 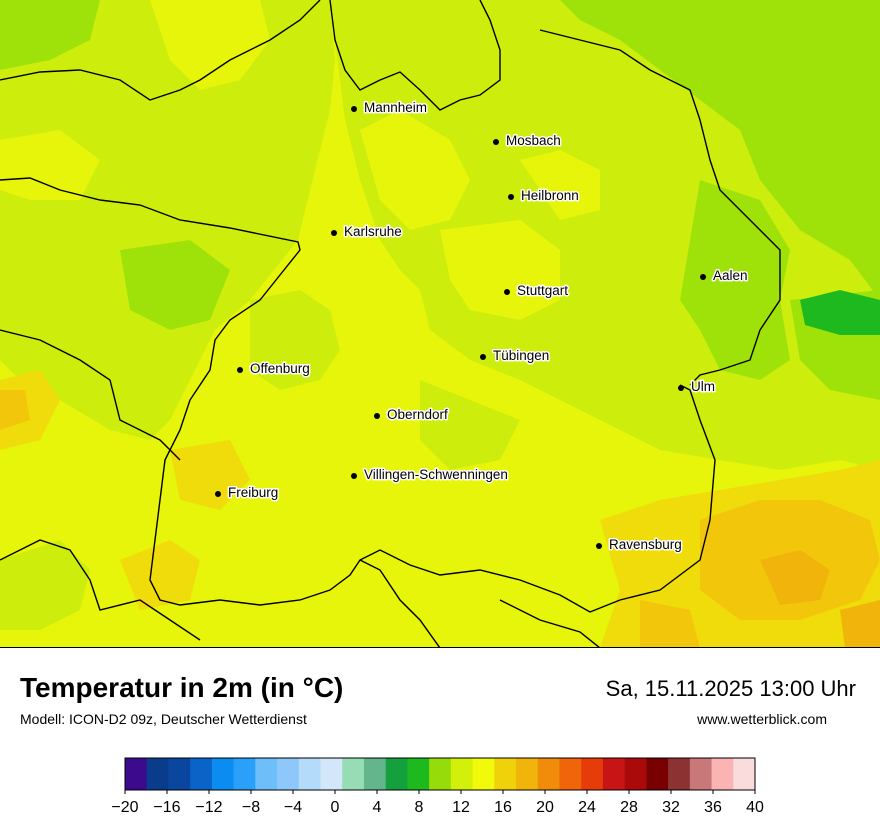 I want to click on city-label: Stuttgart, so click(x=542, y=290).